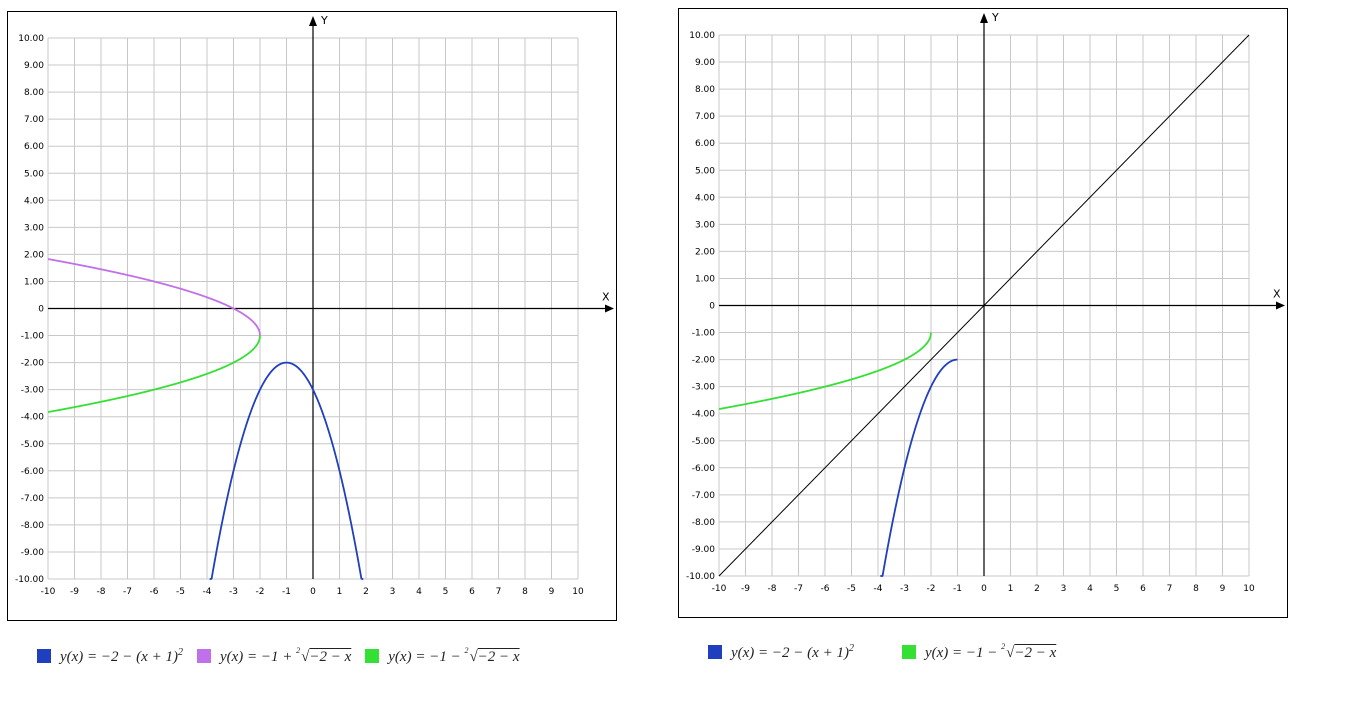  What do you see at coordinates (882, 652) in the screenshot?
I see `legend-right: y(x) = −2 − (x + 1)2 y(x) = −1 − 2√−2 − x` at bounding box center [882, 652].